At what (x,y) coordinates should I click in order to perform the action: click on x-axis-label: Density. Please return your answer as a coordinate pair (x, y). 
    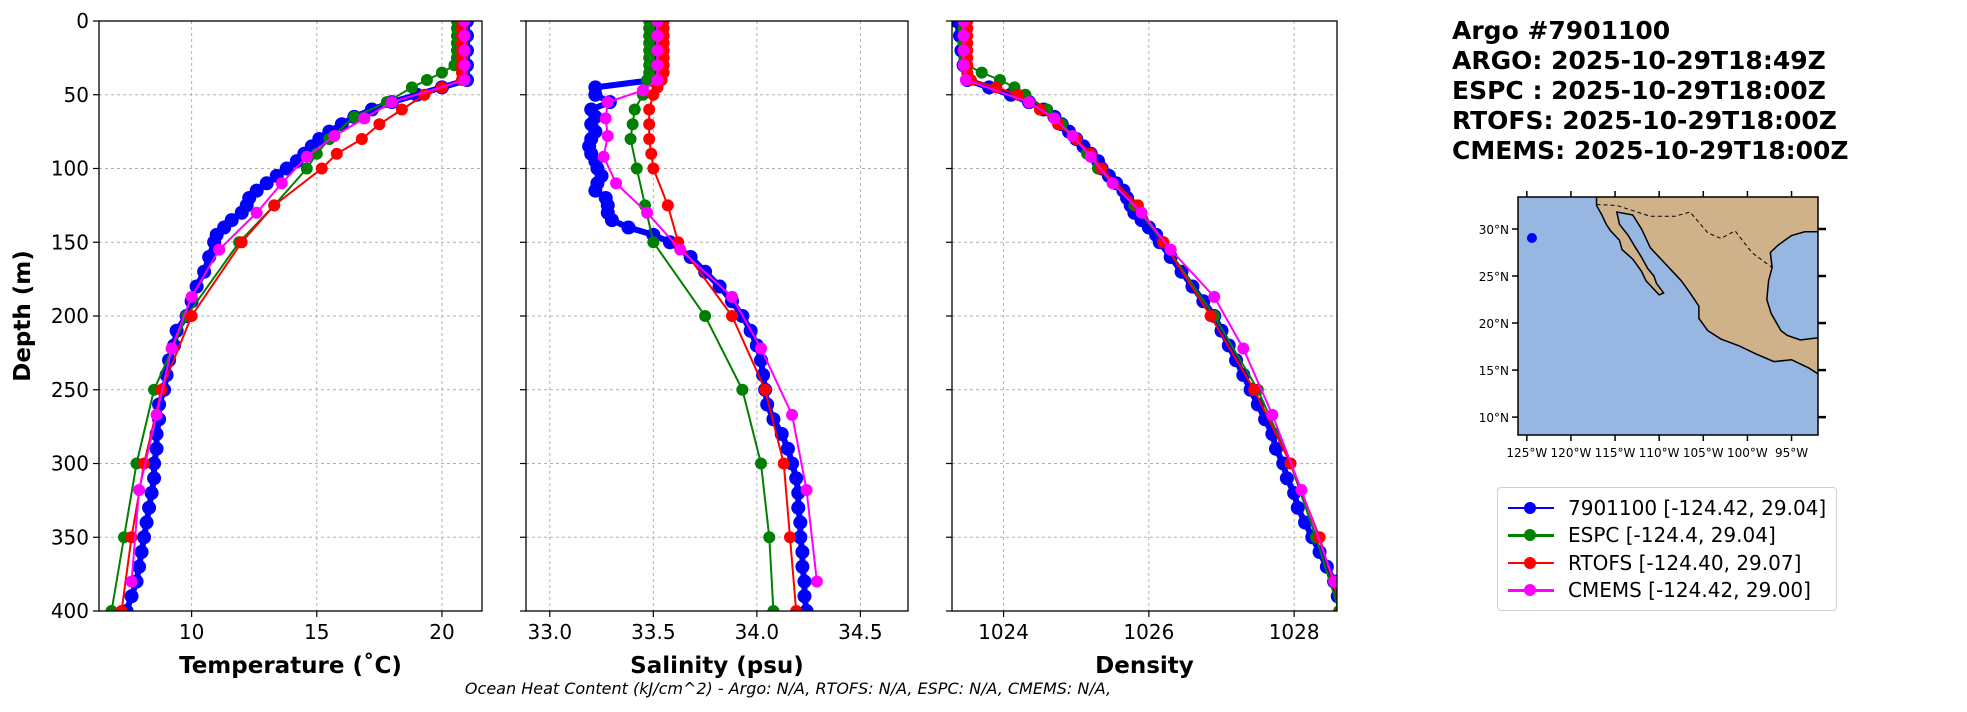
    Looking at the image, I should click on (1144, 666).